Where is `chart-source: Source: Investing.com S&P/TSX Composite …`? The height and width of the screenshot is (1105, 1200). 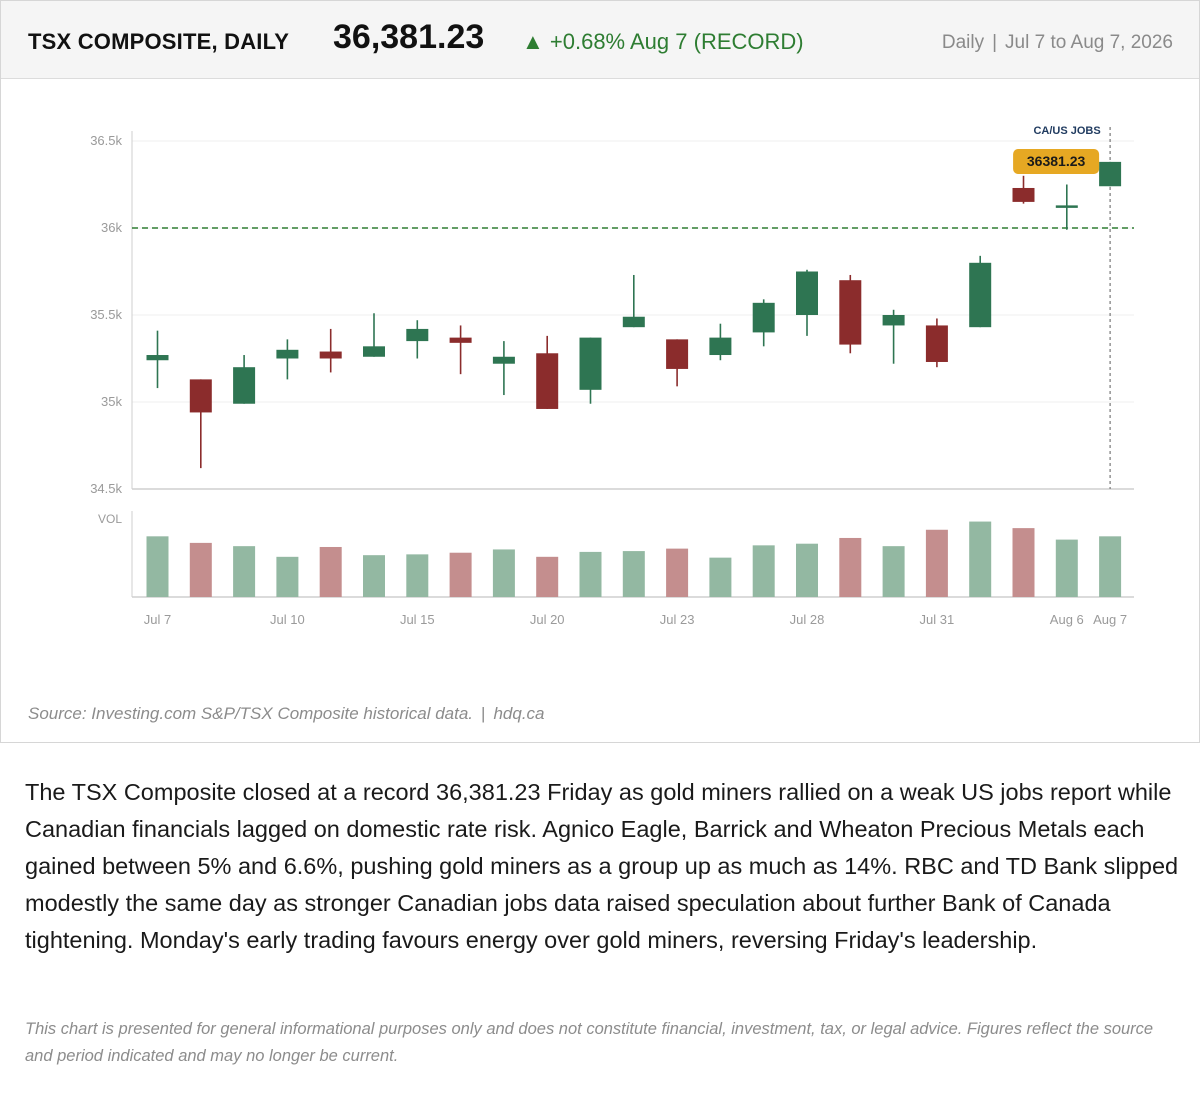
chart-source: Source: Investing.com S&P/TSX Composite … is located at coordinates (286, 714).